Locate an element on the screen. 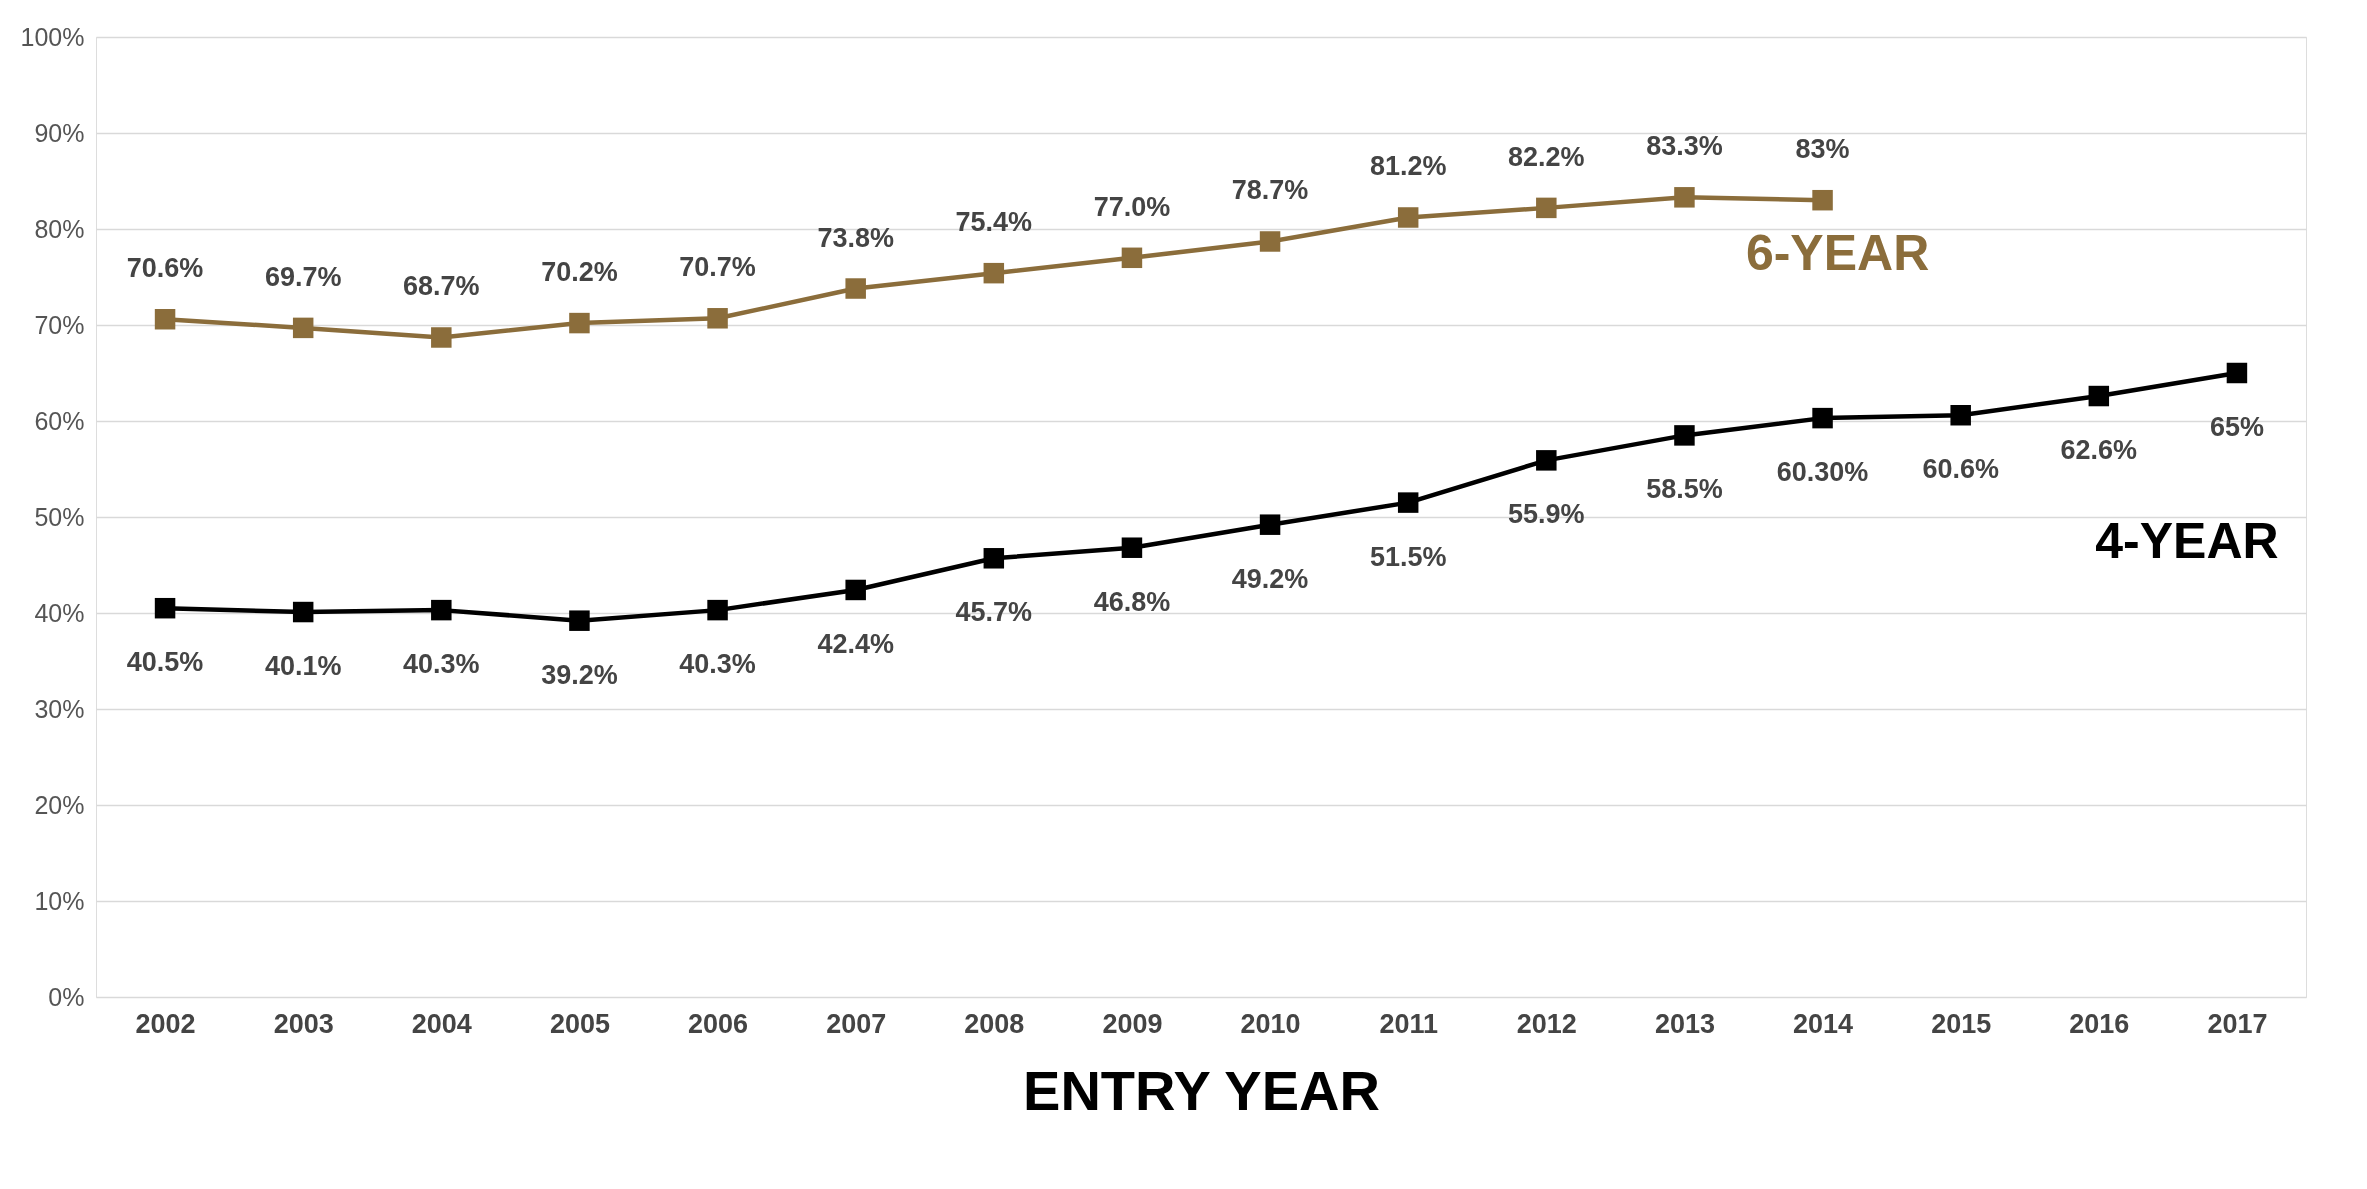 This screenshot has width=2367, height=1189. x-tick-label: 2003 is located at coordinates (303, 1023).